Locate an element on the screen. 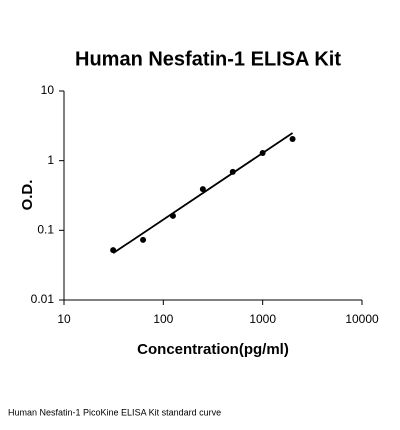  x-tick-label: 1000 is located at coordinates (262, 319).